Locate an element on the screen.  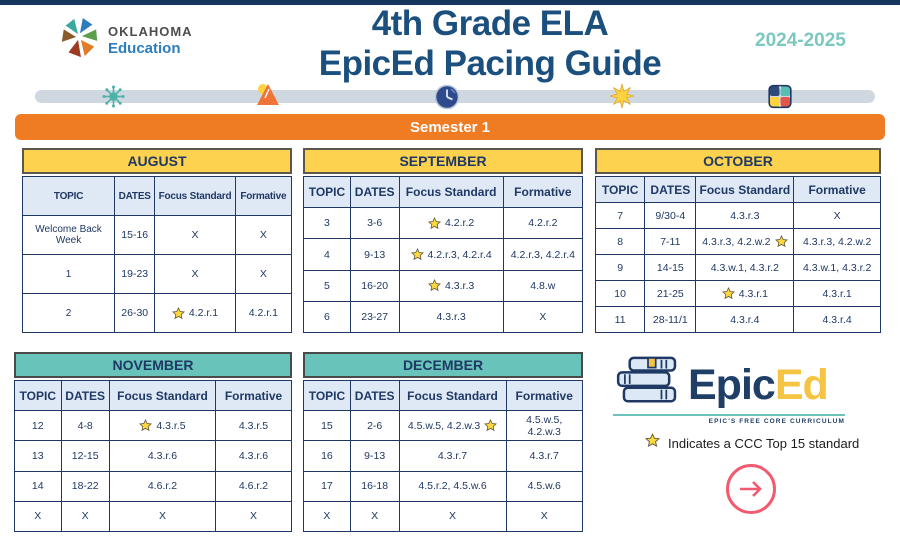
epiced-tagline: EPIC'S FREE CORE CURRICULUM is located at coordinates (776, 421).